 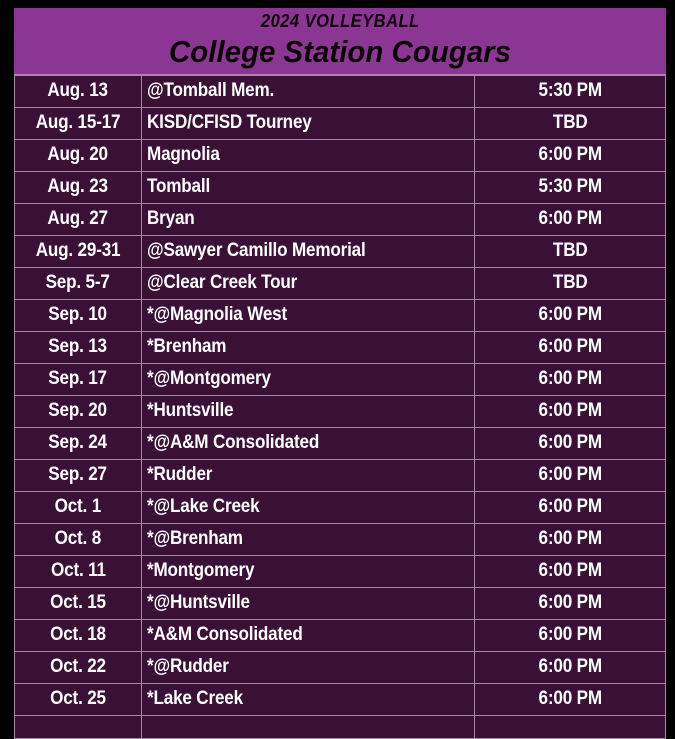 I want to click on game-opponent: KISD/CFISD Tourney, so click(x=229, y=123).